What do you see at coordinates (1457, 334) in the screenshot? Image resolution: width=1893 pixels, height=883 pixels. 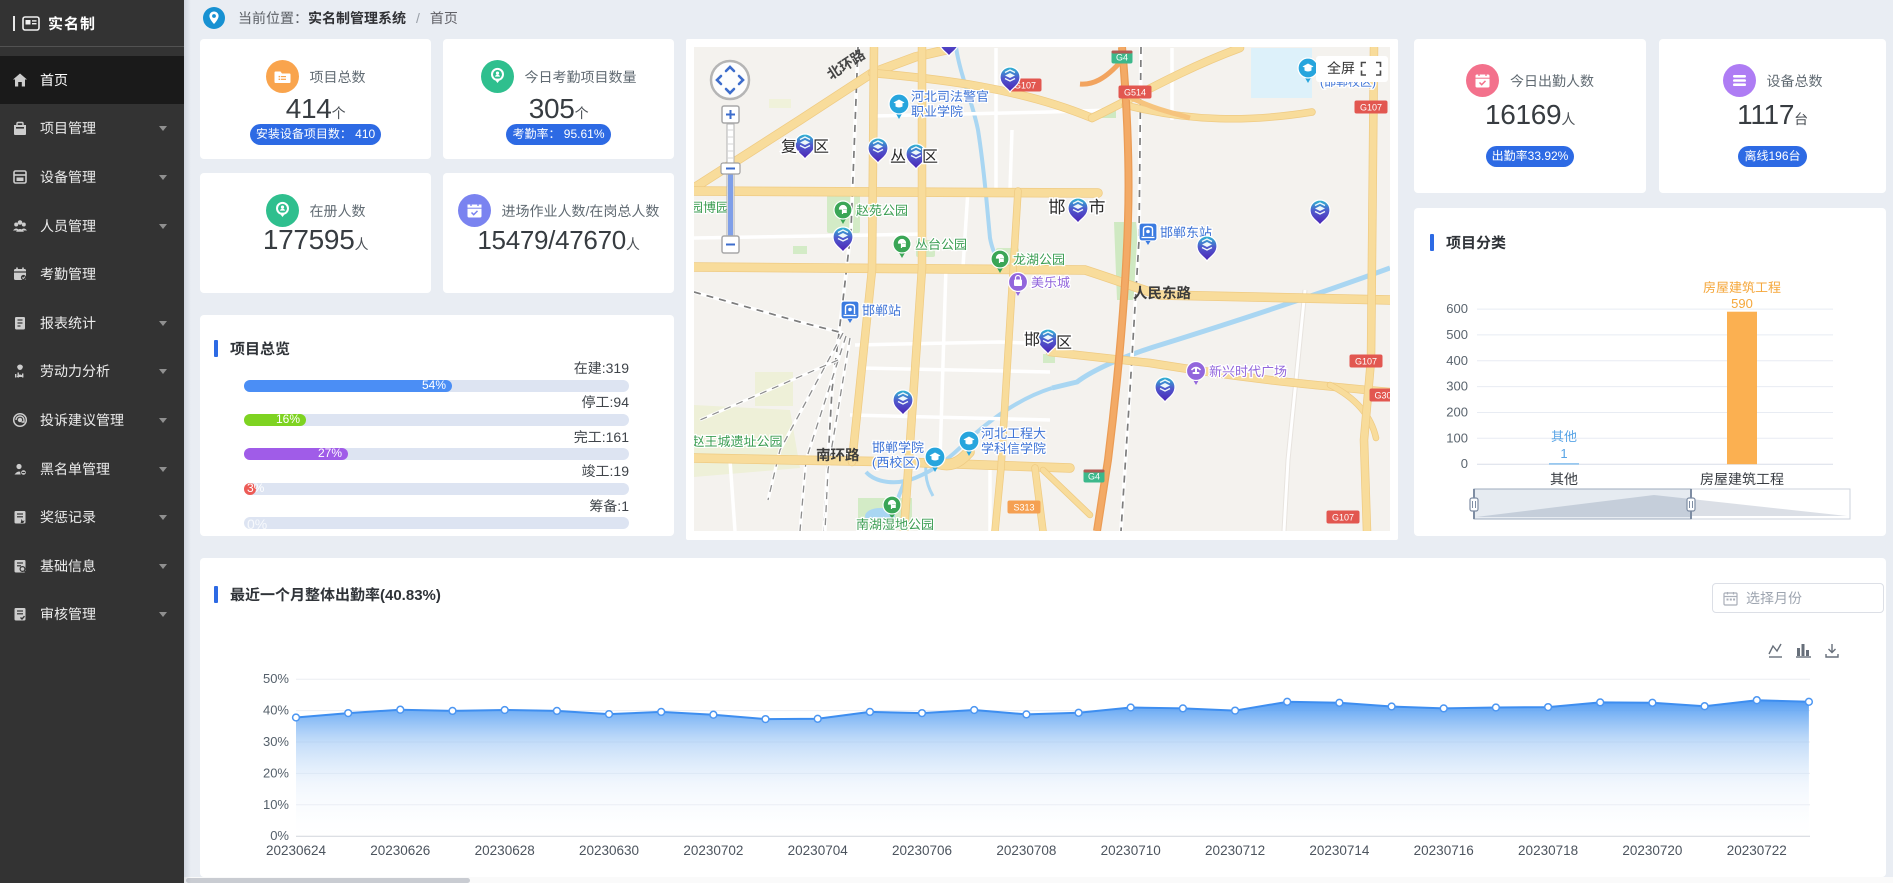 I see `svg-text: 500` at bounding box center [1457, 334].